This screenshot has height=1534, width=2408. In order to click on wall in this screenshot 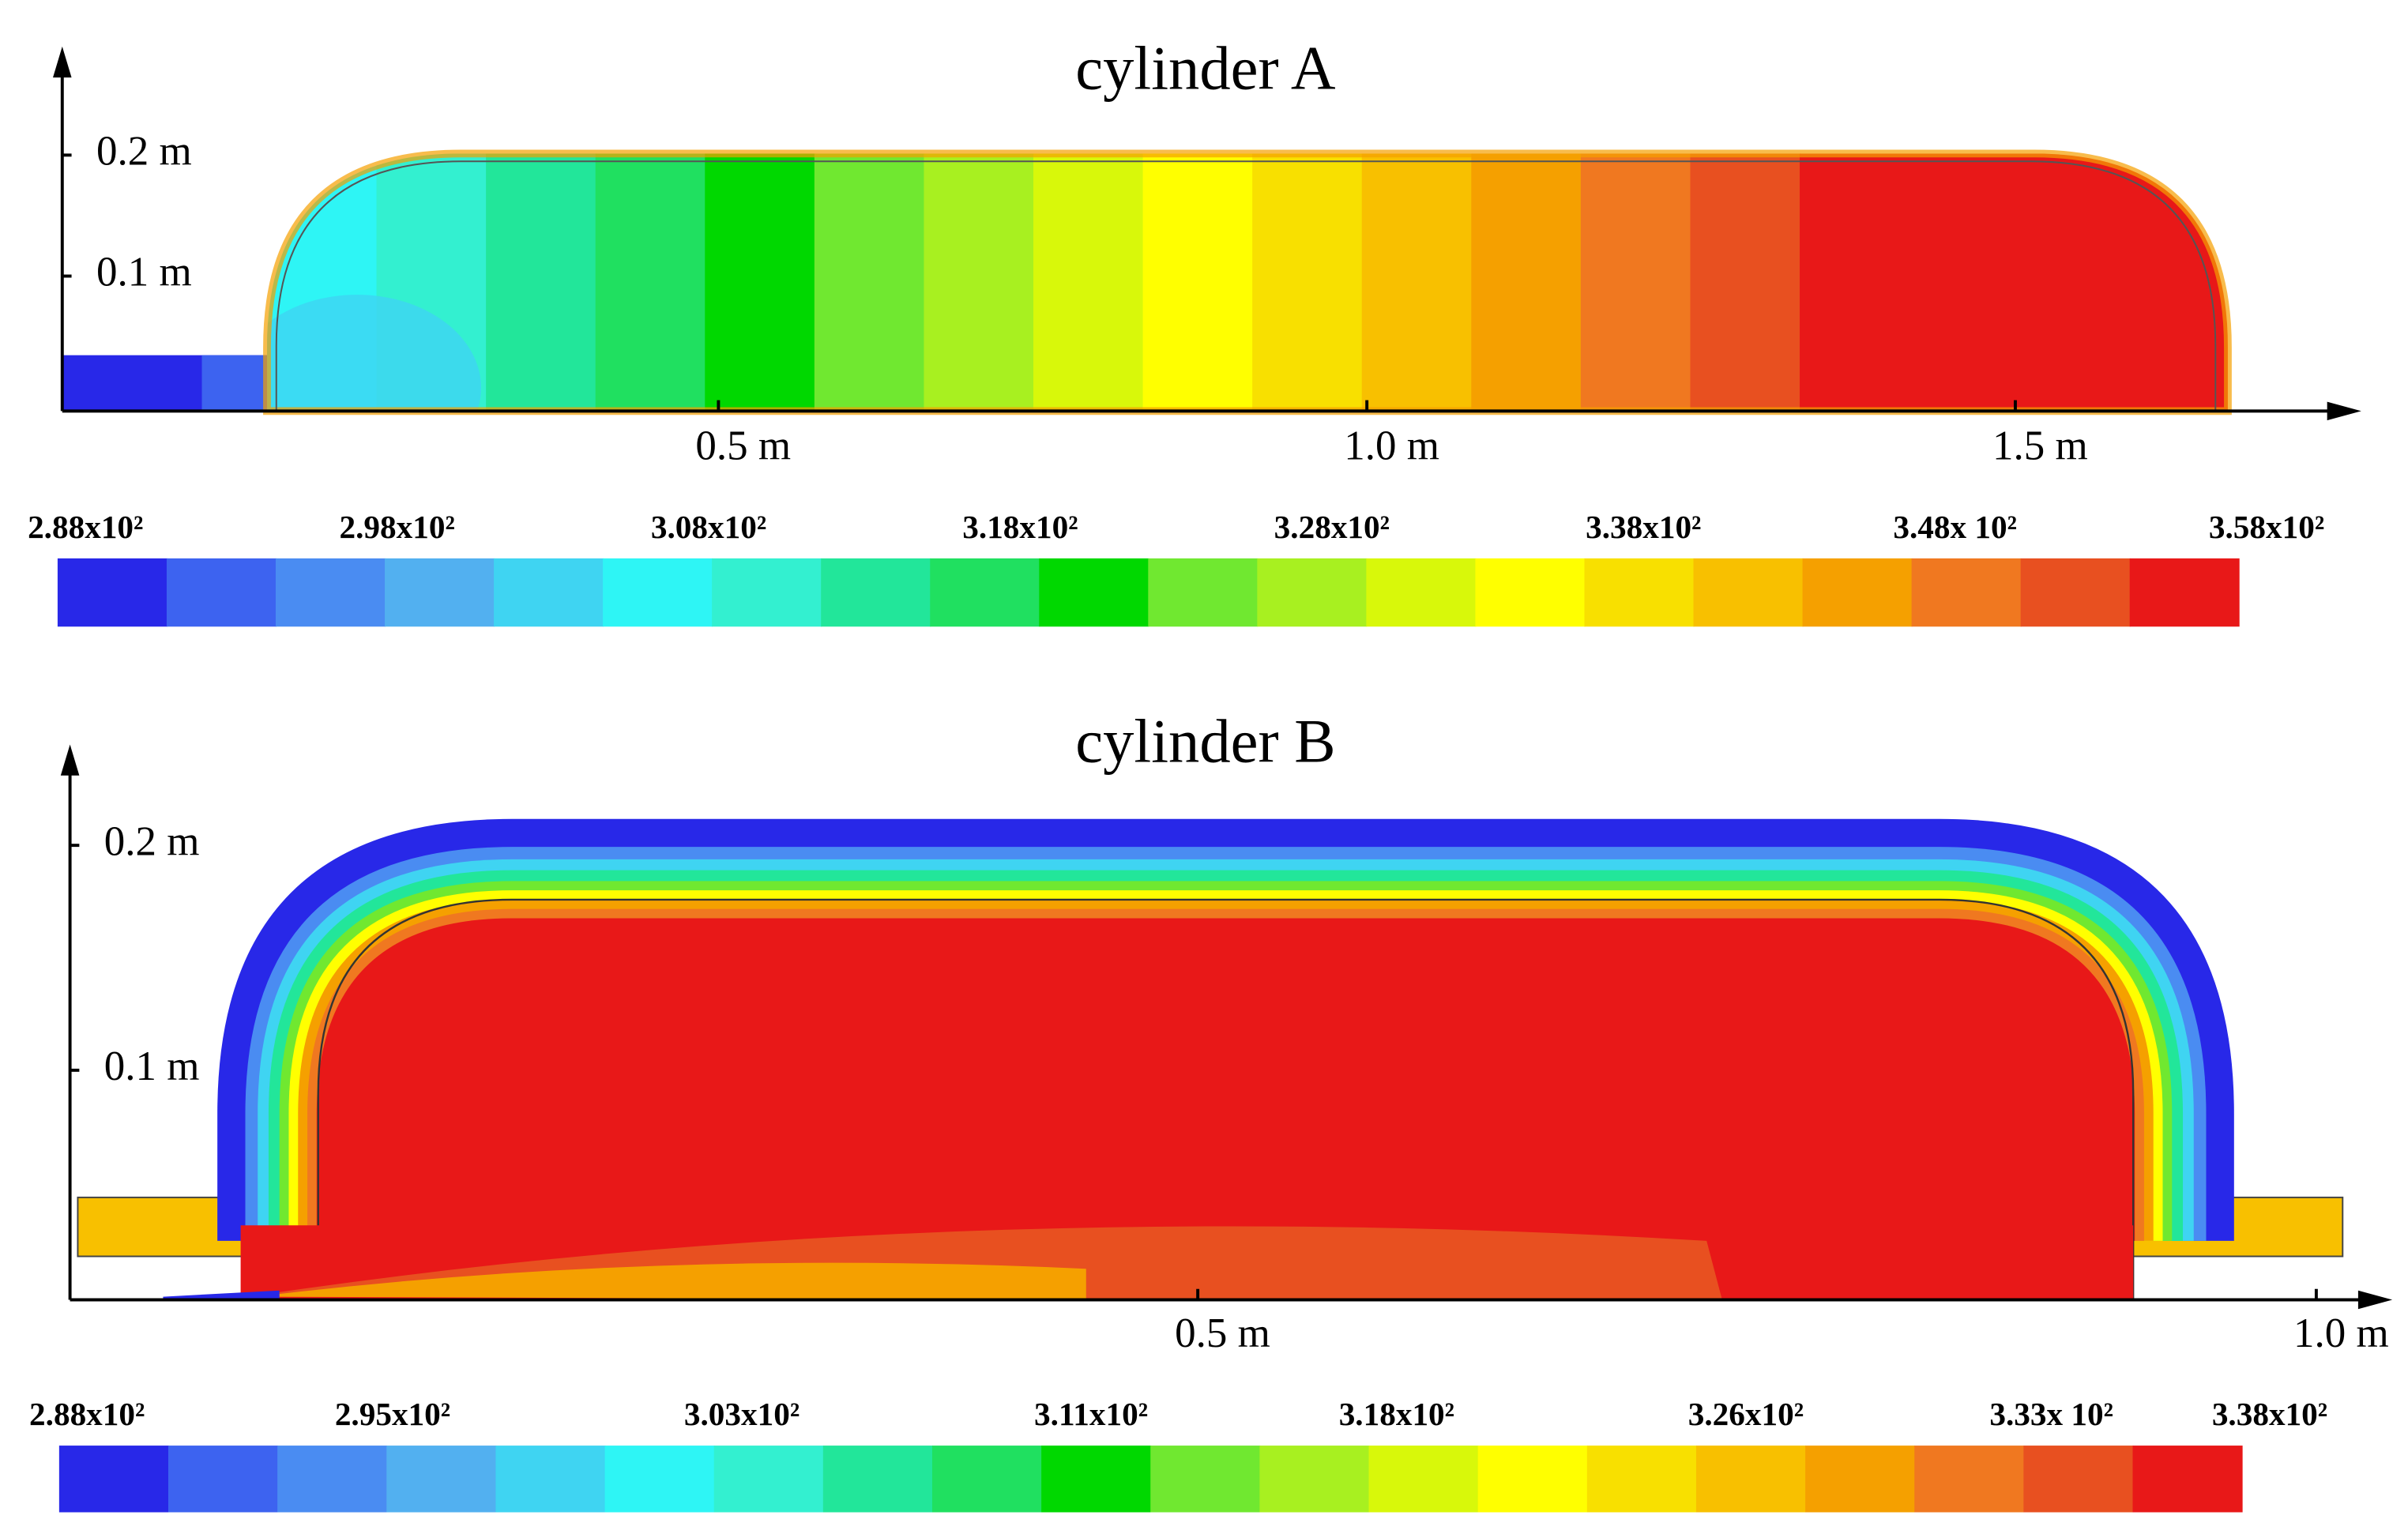, I will do `click(1247, 282)`.